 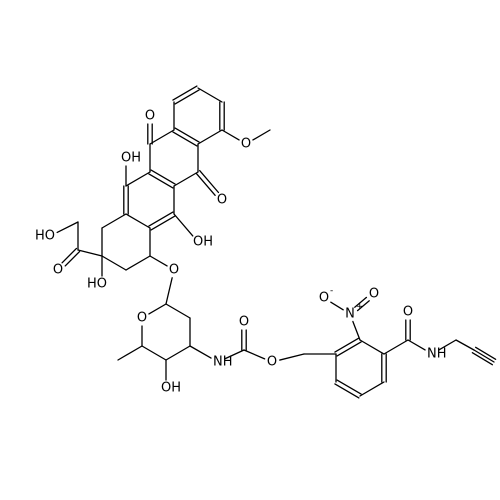 What do you see at coordinates (350, 314) in the screenshot?
I see `atom-label: N` at bounding box center [350, 314].